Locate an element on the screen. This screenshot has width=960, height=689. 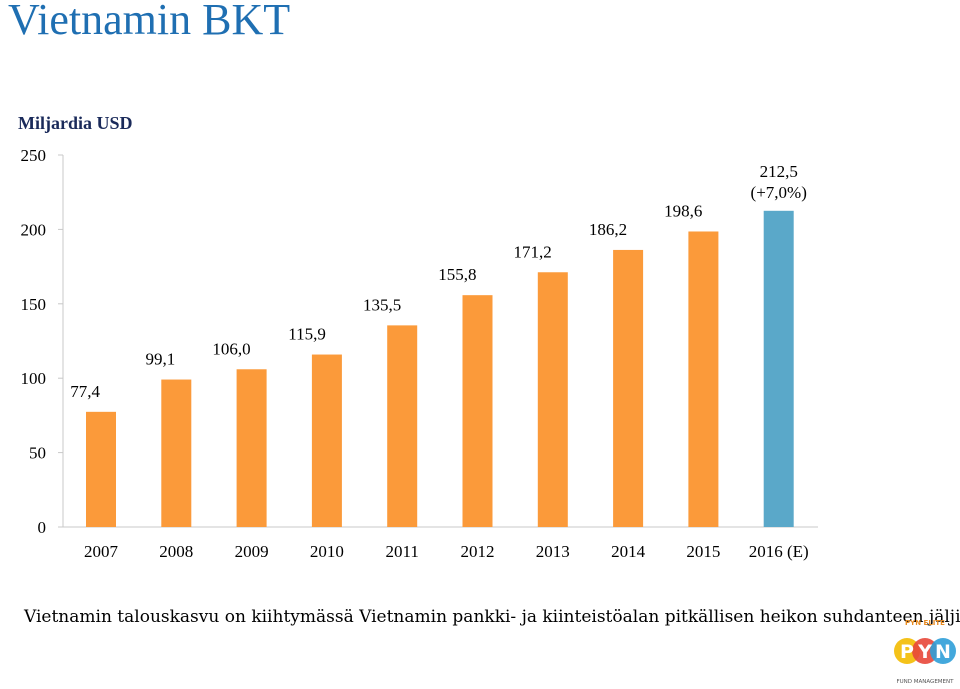
data-label: 115,9 is located at coordinates (307, 334).